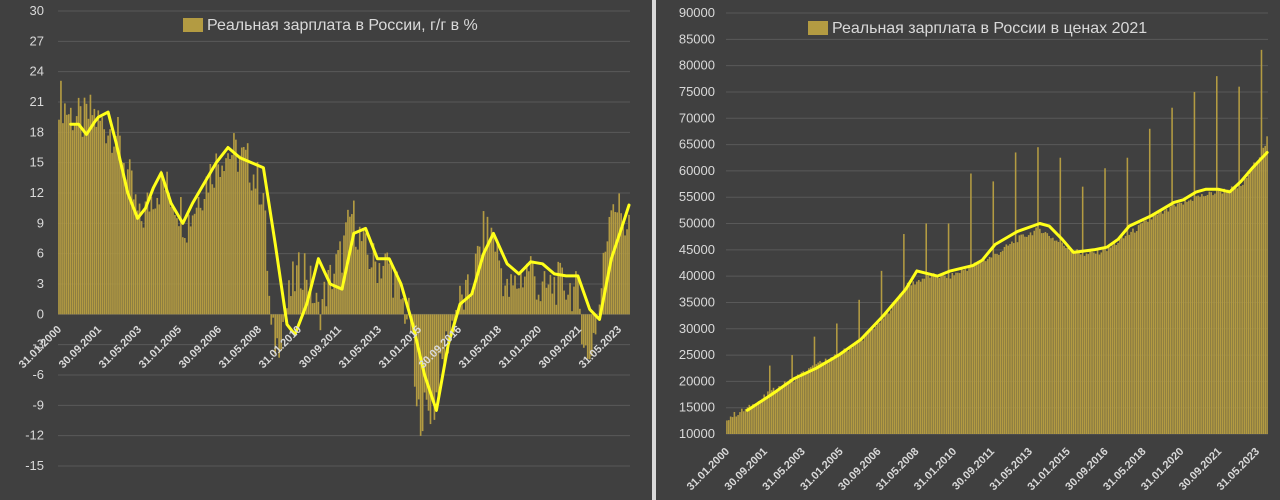 The image size is (1280, 500). Describe the element at coordinates (697, 249) in the screenshot. I see `y-tick-label: 45000` at that location.